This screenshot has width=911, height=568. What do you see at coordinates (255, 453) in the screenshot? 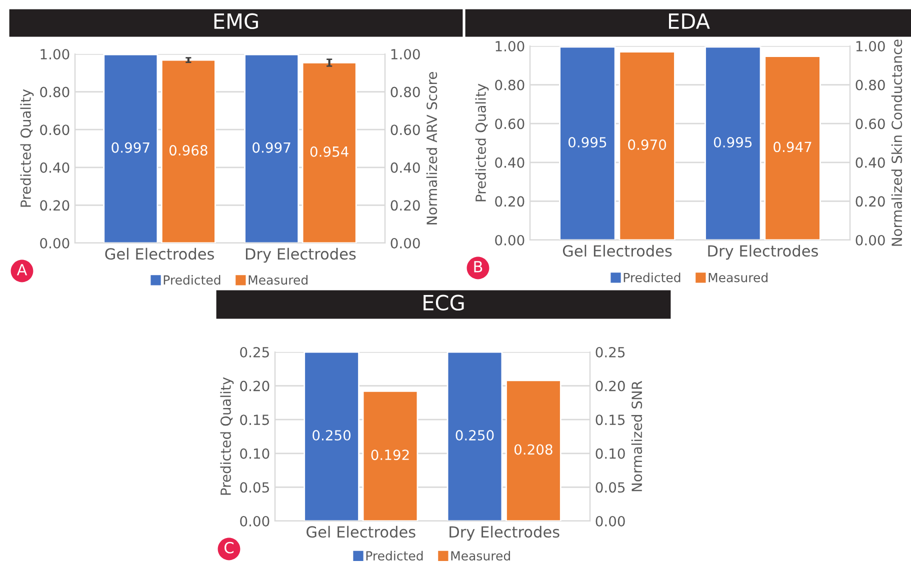
I see `y-tick-label: 0.10` at bounding box center [255, 453].